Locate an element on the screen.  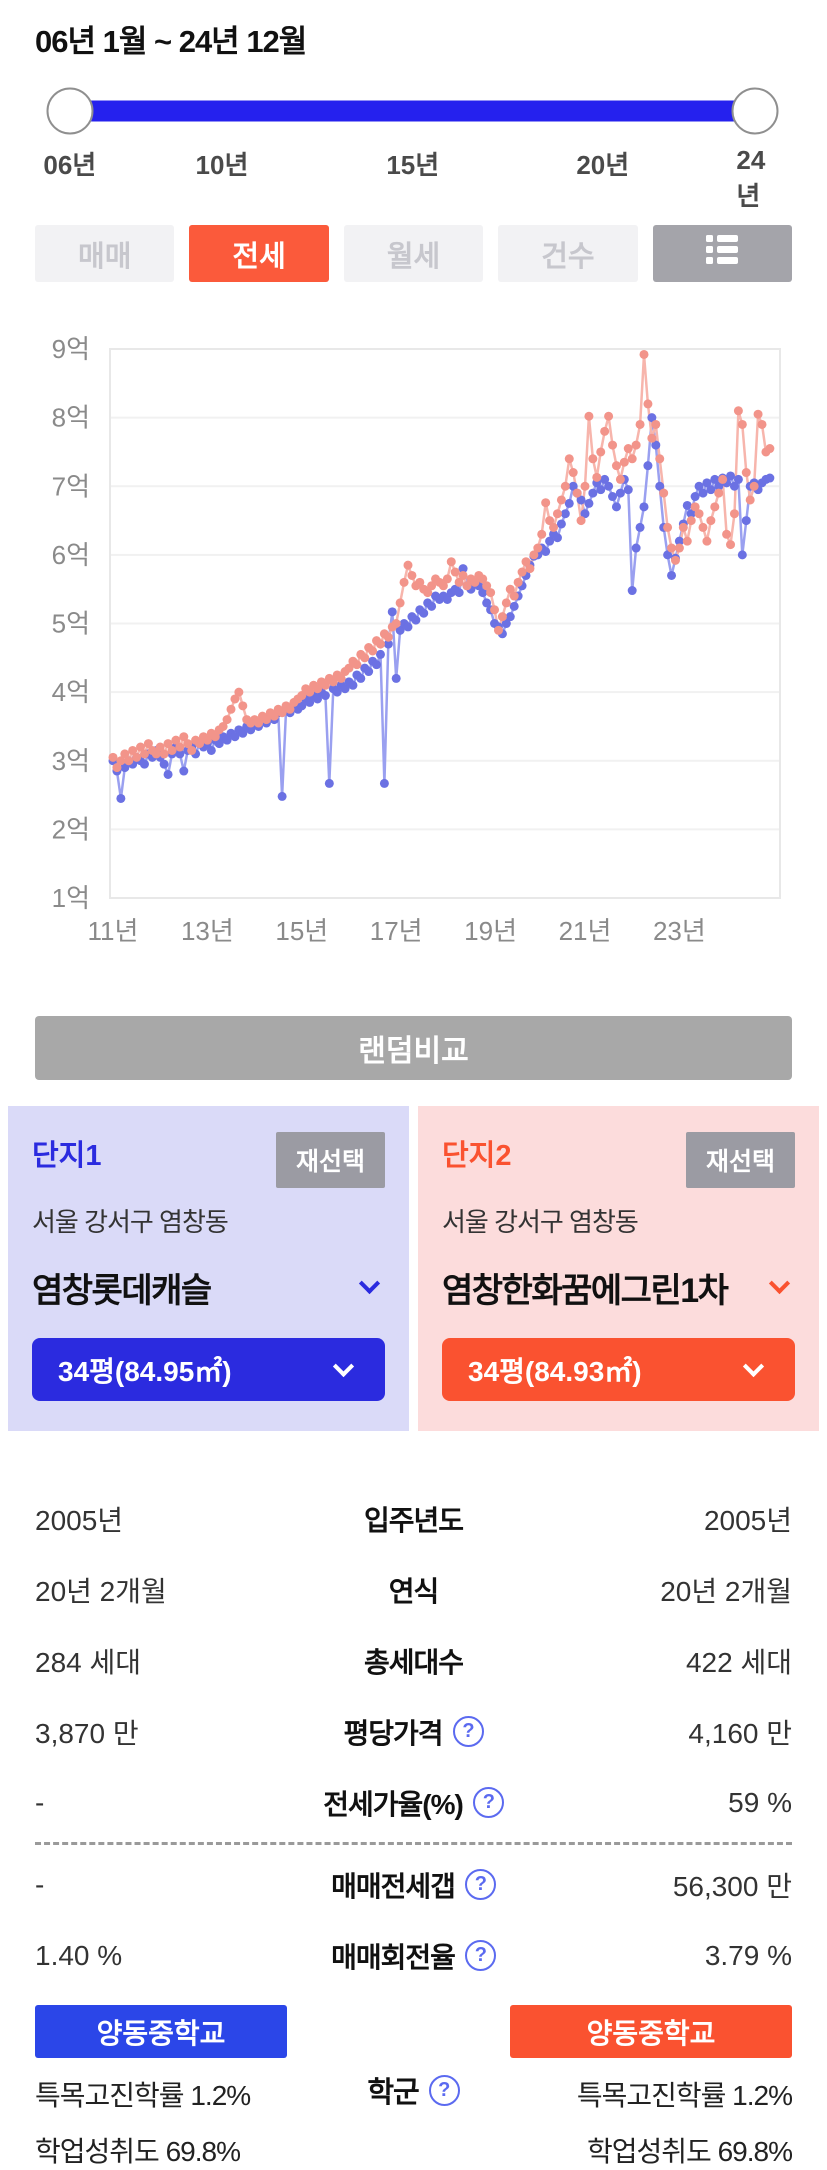
slider-tick: 15년 is located at coordinates (413, 165).